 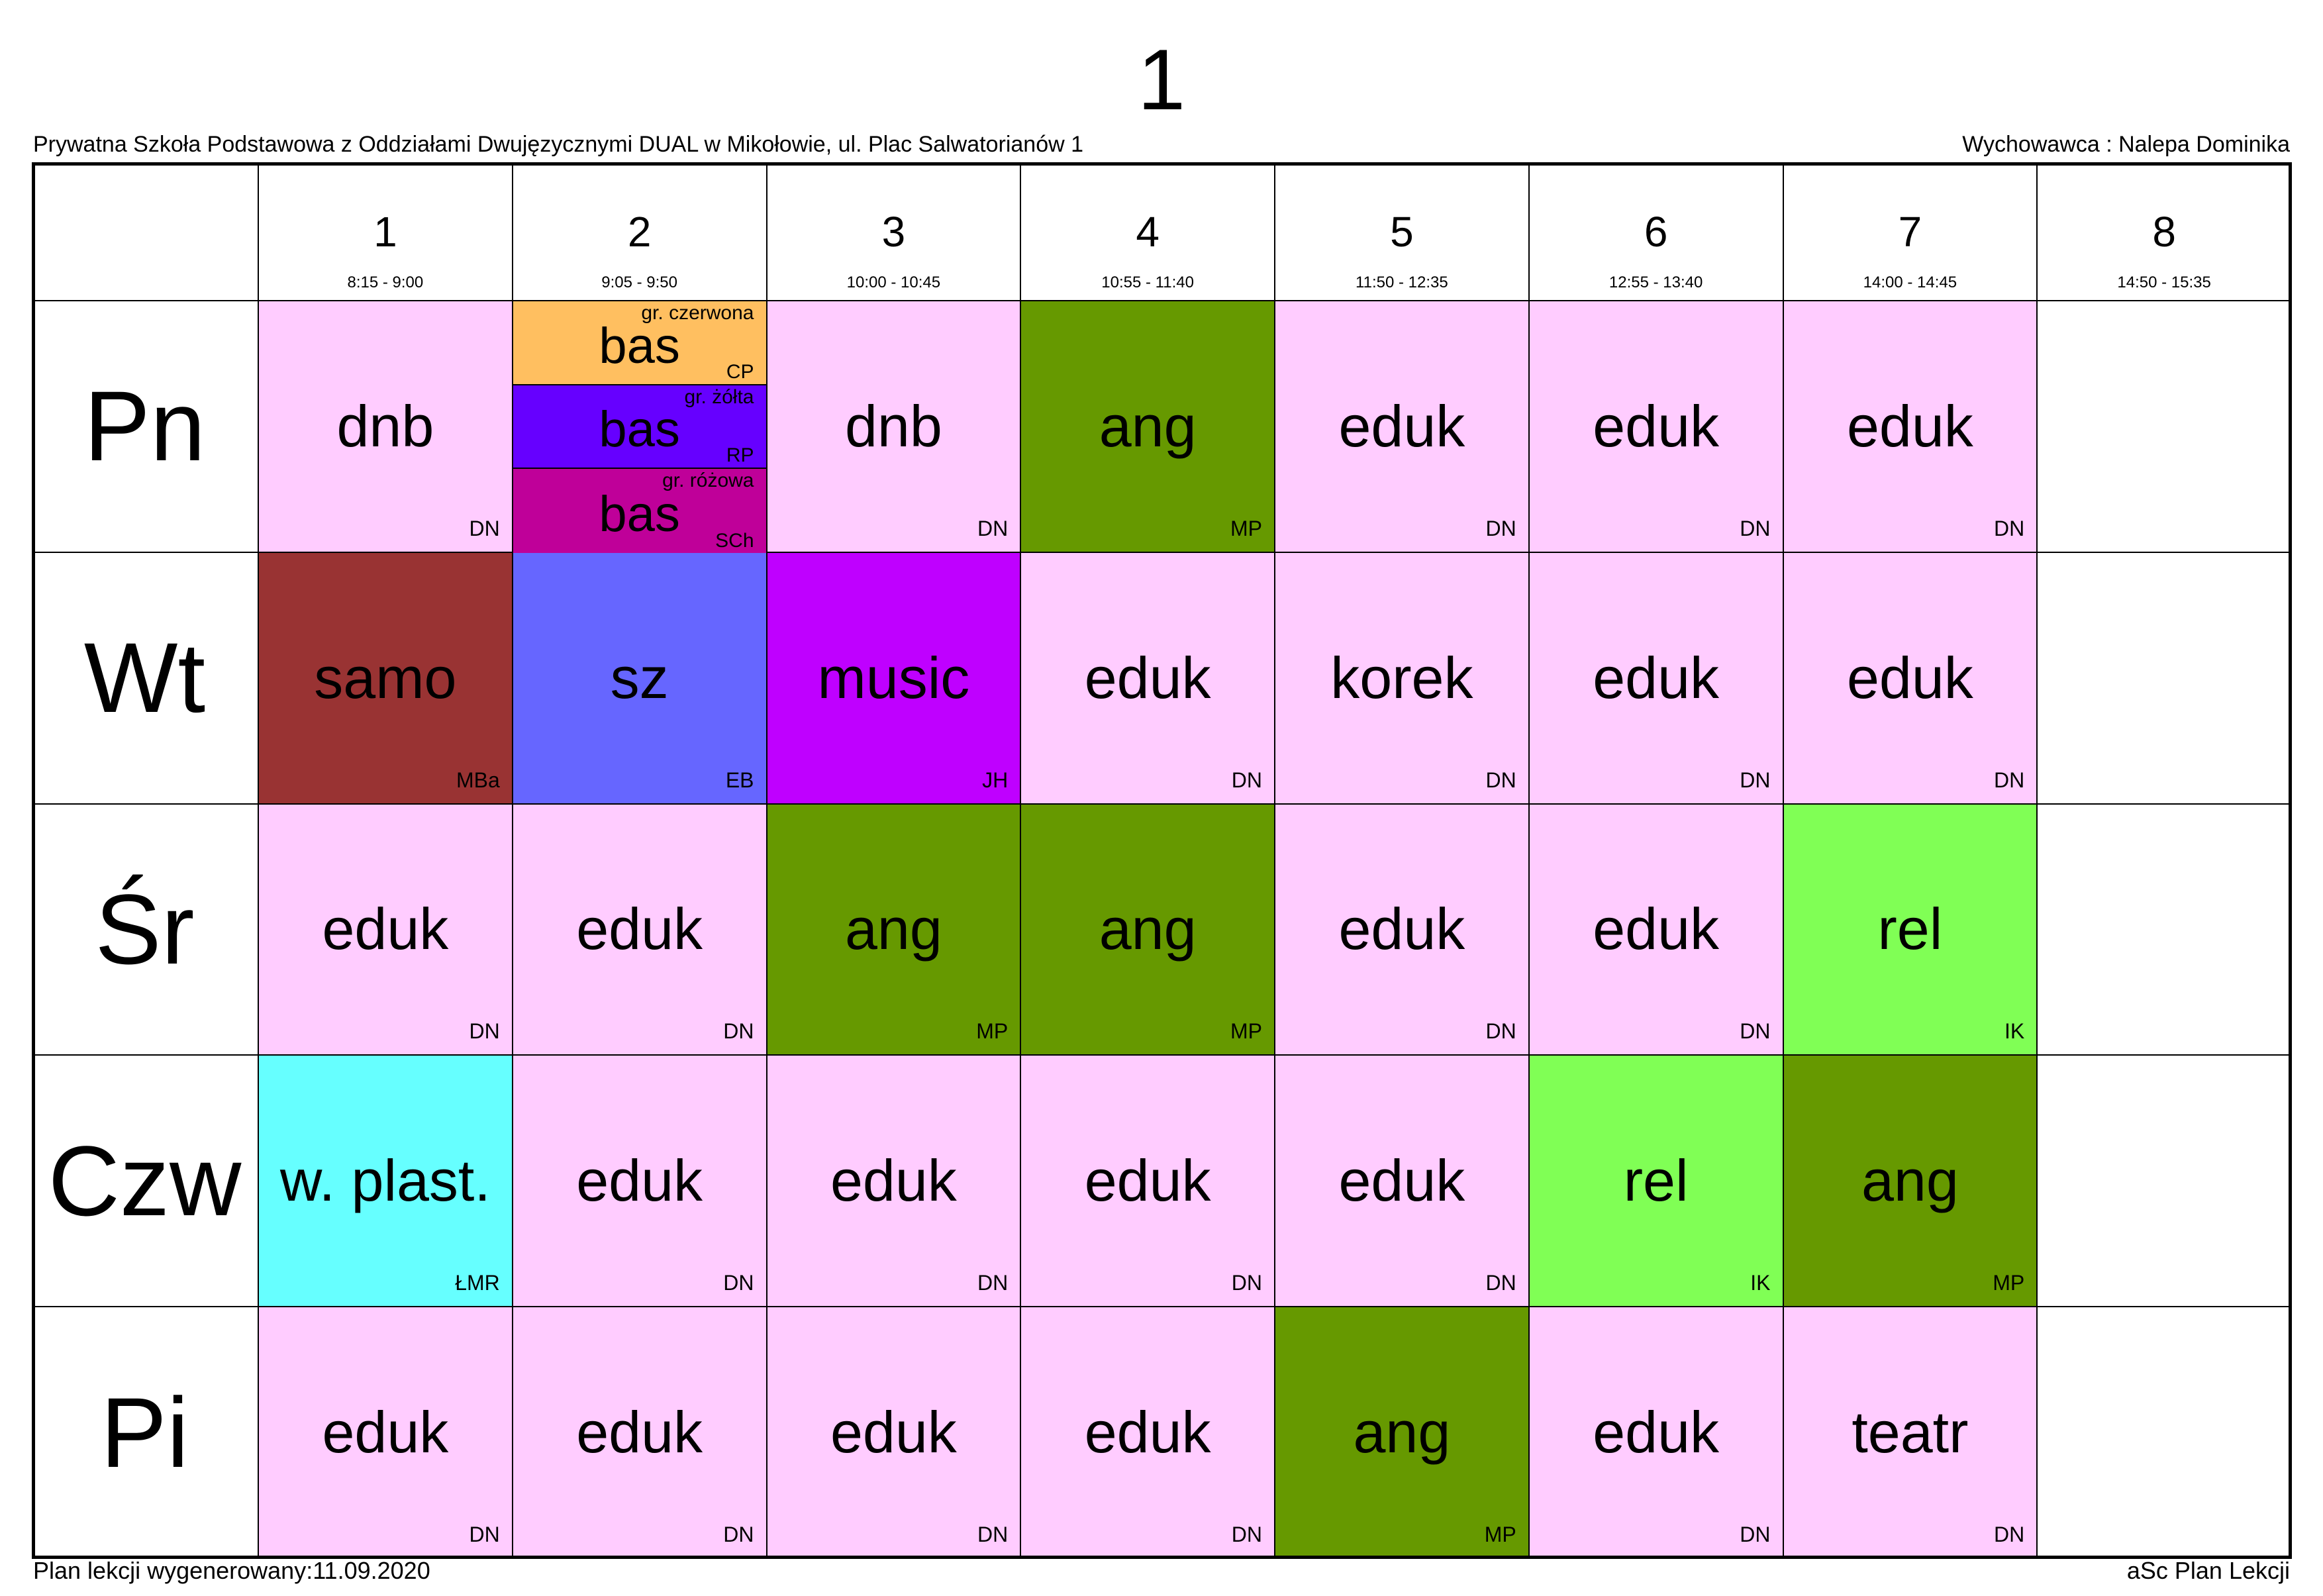 I want to click on period-header: 5 11:50 - 12:35, so click(x=1403, y=231).